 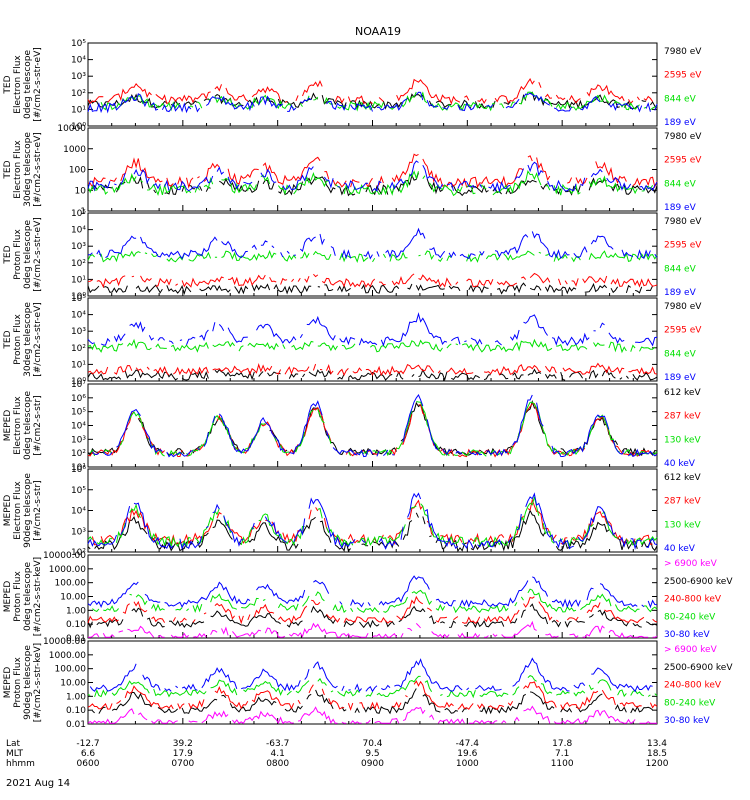 I want to click on legend-label: 130 keV, so click(x=682, y=440).